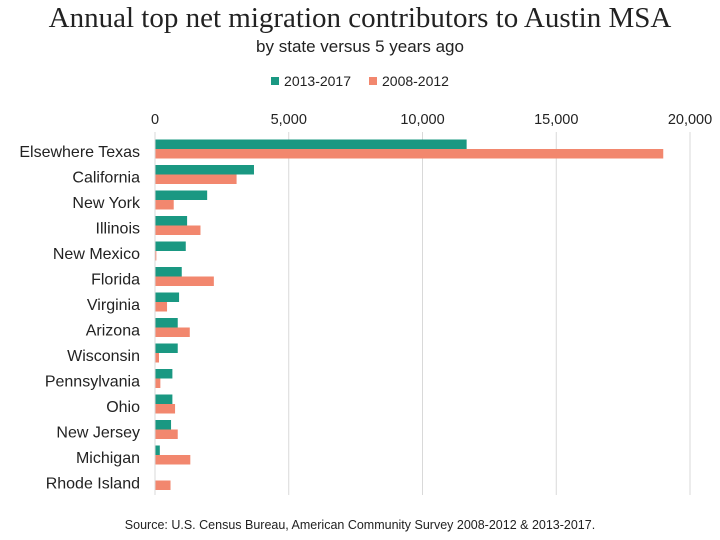  Describe the element at coordinates (113, 305) in the screenshot. I see `category-label-virginia: Virginia` at that location.